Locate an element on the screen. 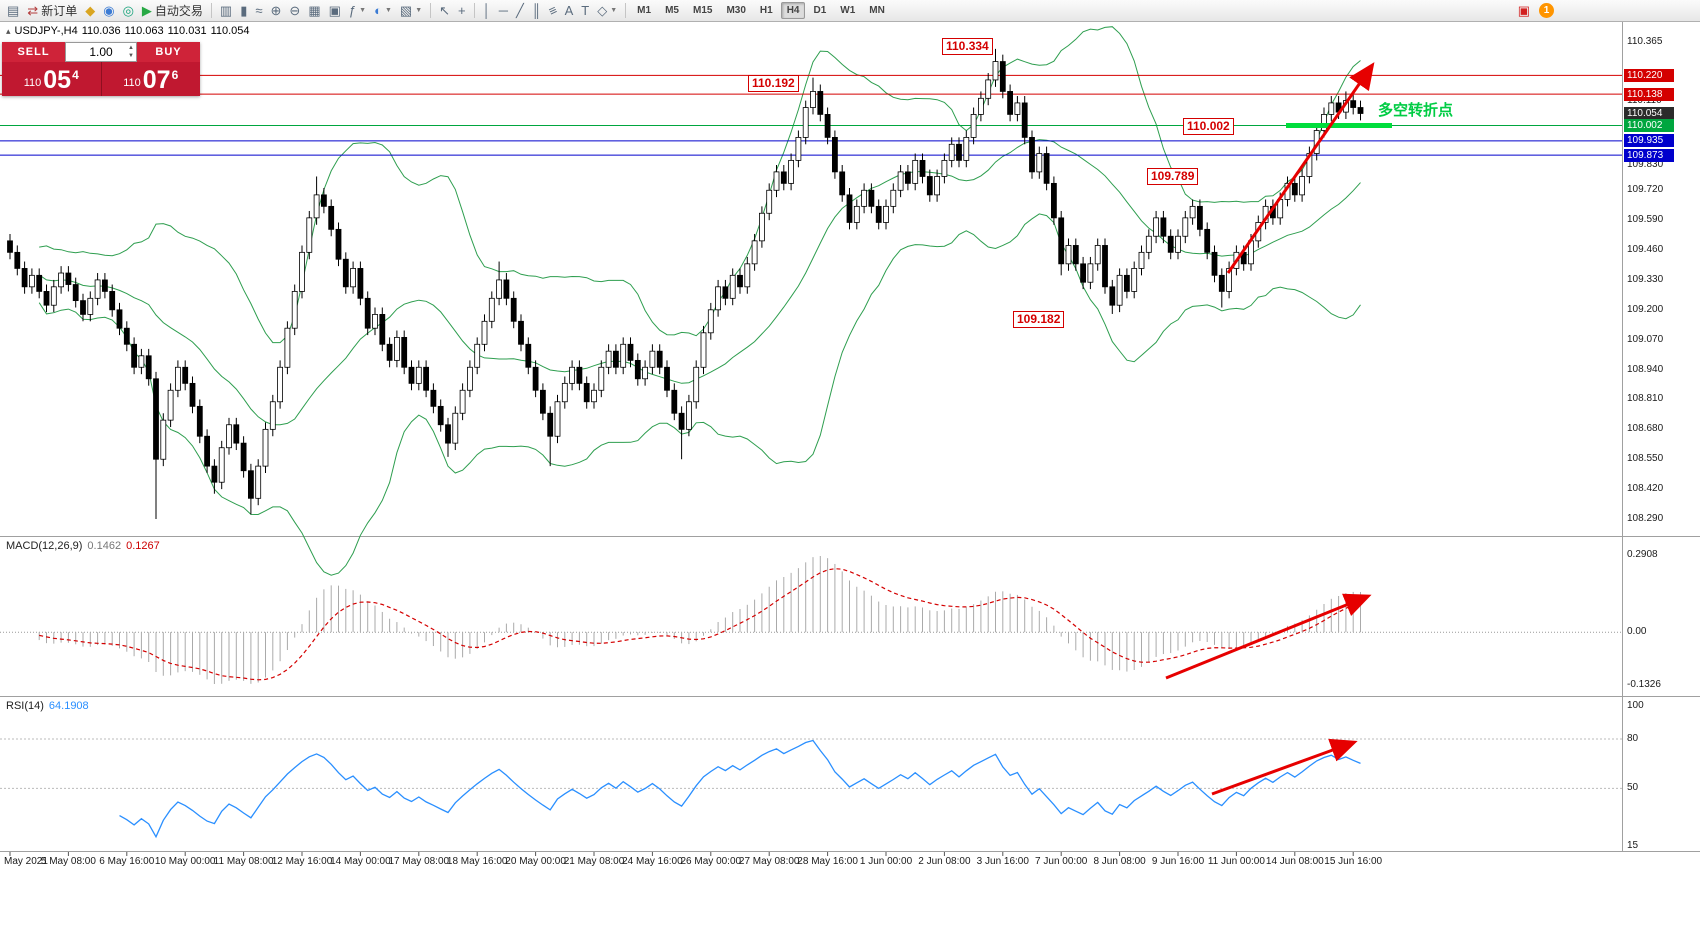 The image size is (1700, 941). templates-glyph: ▧ is located at coordinates (406, 10).